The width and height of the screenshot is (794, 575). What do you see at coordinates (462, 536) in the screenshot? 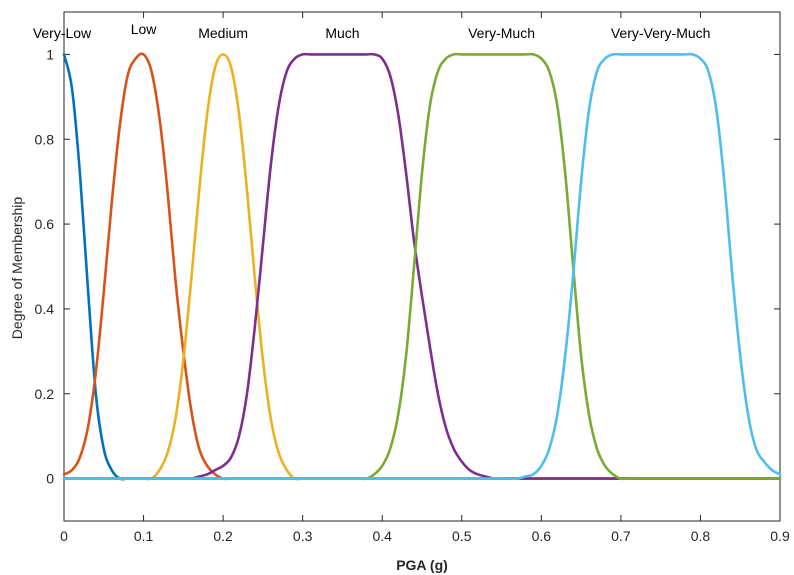
I see `x-tick-label: 0.5` at bounding box center [462, 536].